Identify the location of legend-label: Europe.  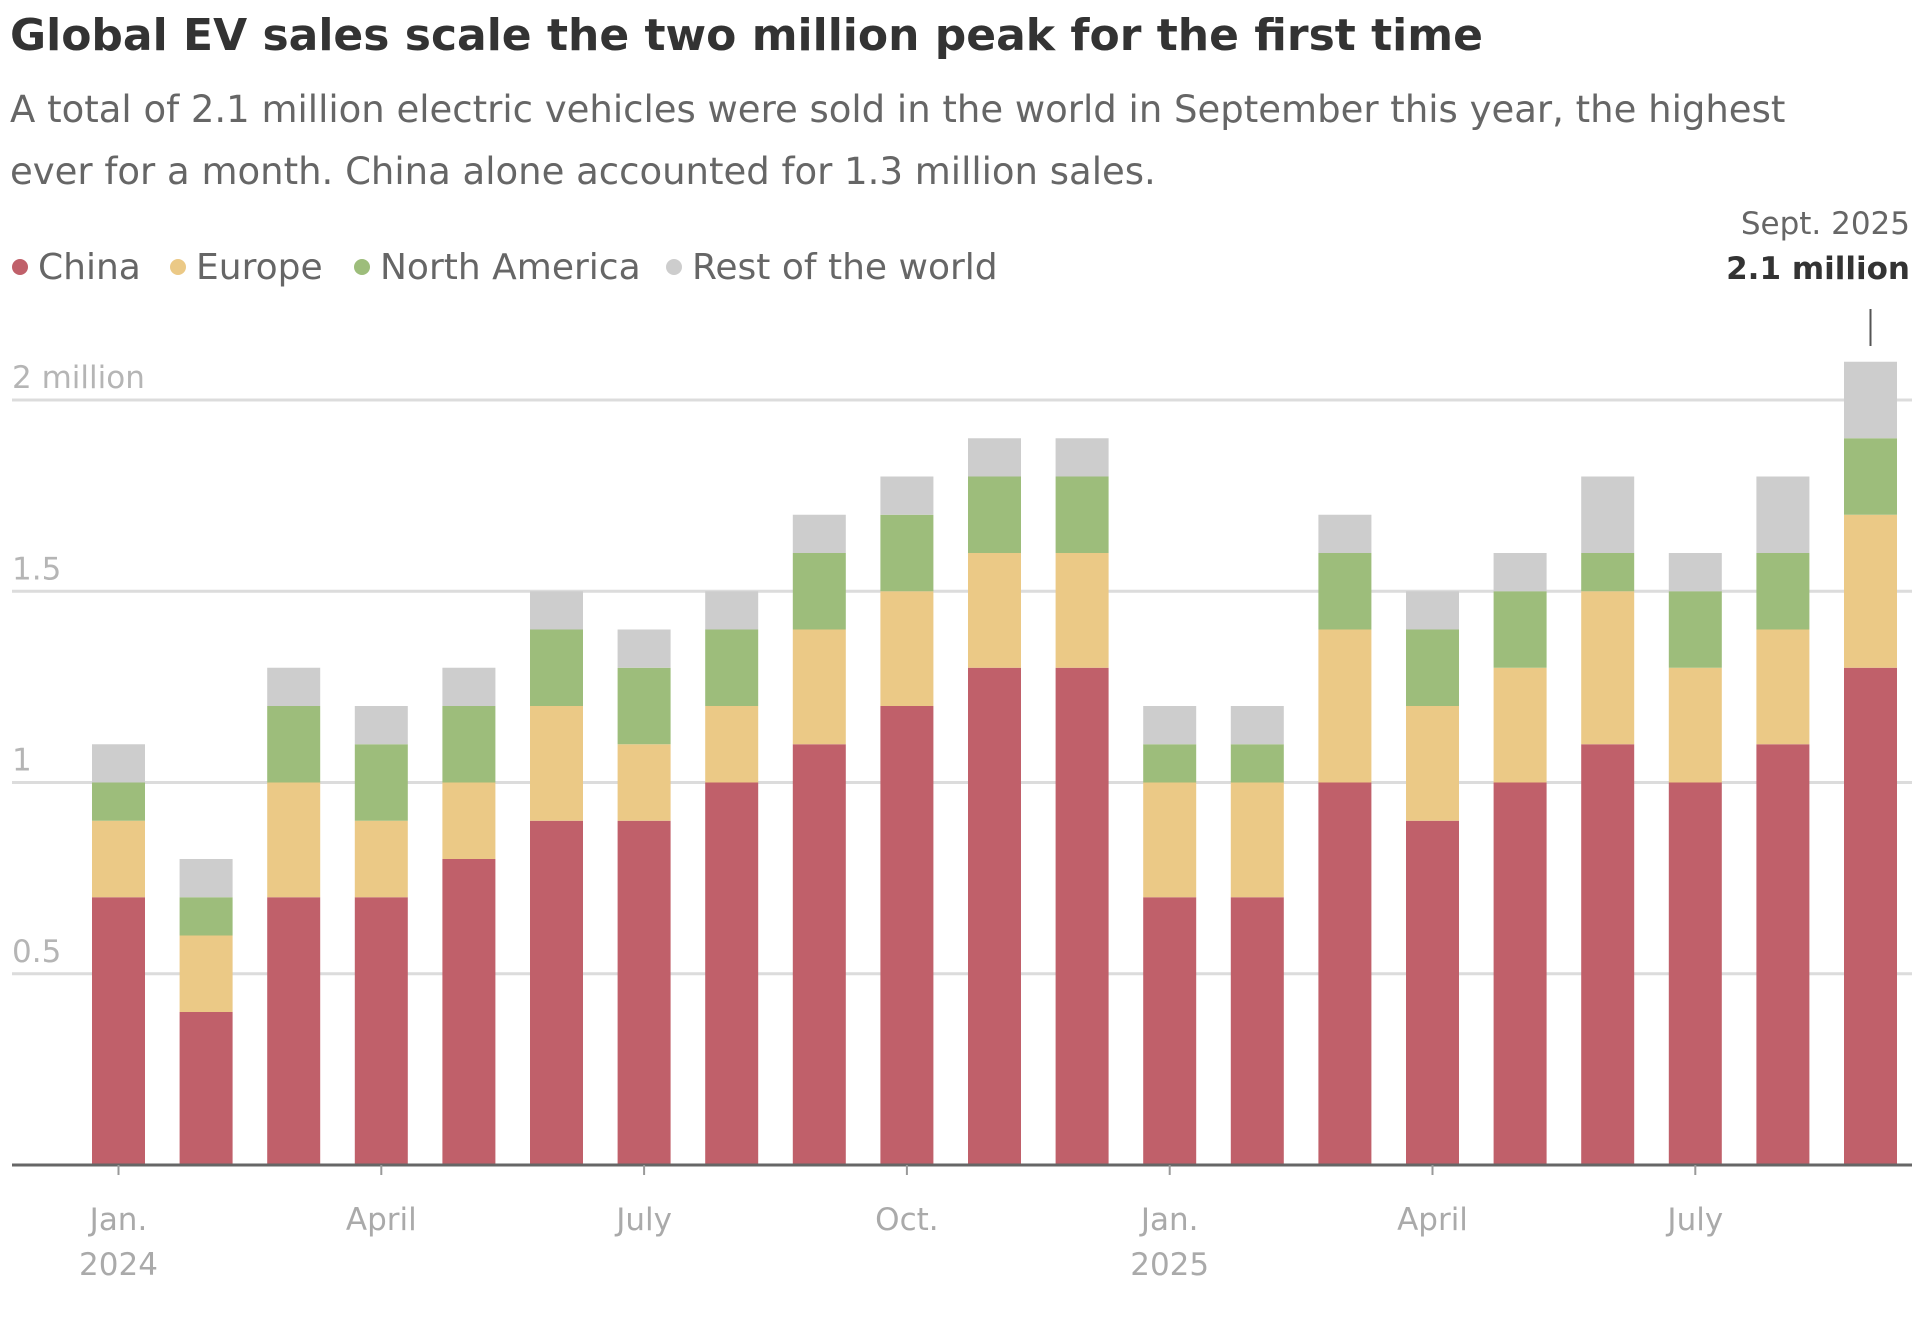
(259, 267).